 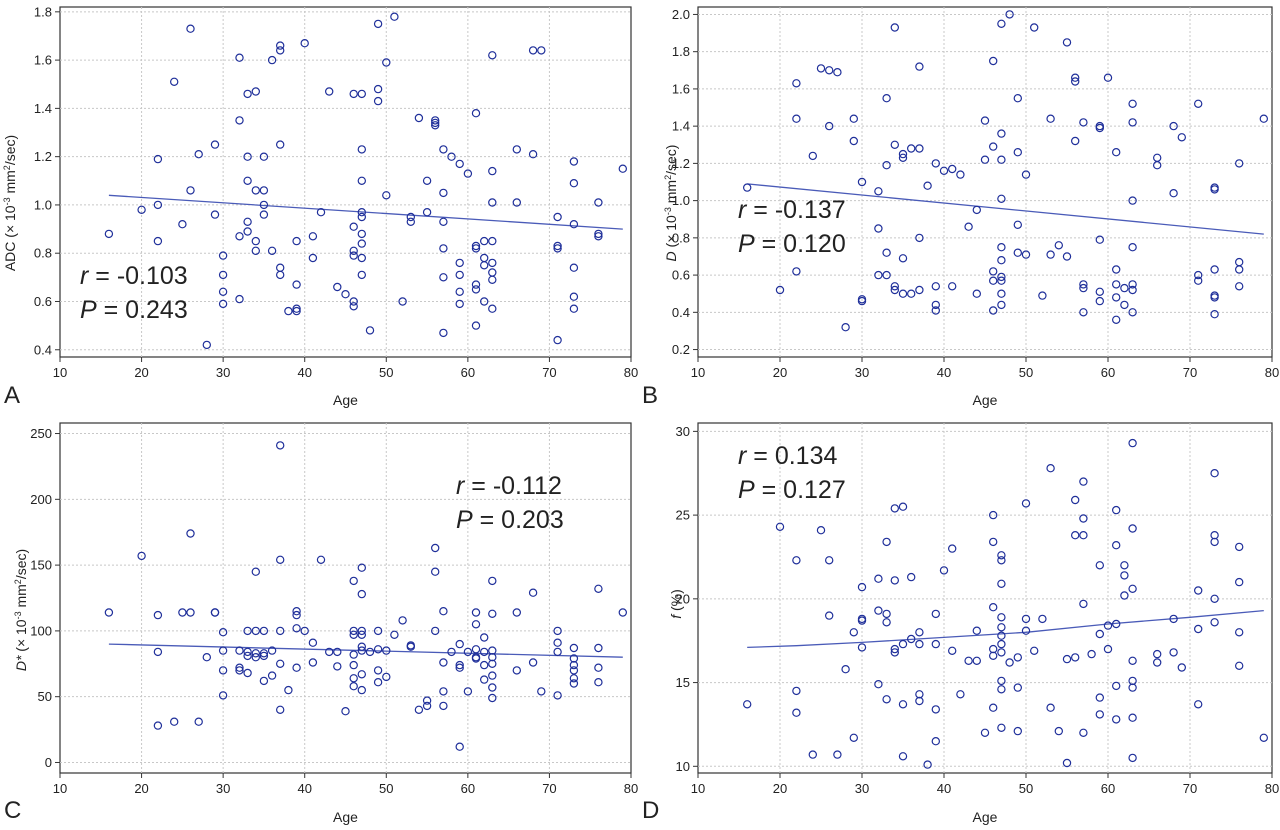 I want to click on y-tick-label: 1.8, so click(x=43, y=11).